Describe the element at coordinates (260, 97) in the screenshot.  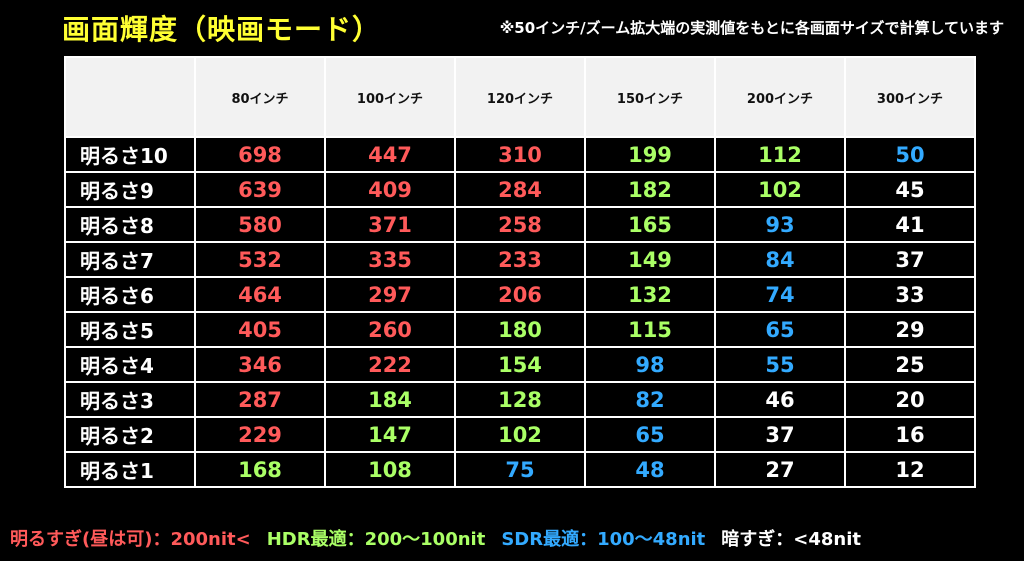
I see `column-header: 80インチ` at that location.